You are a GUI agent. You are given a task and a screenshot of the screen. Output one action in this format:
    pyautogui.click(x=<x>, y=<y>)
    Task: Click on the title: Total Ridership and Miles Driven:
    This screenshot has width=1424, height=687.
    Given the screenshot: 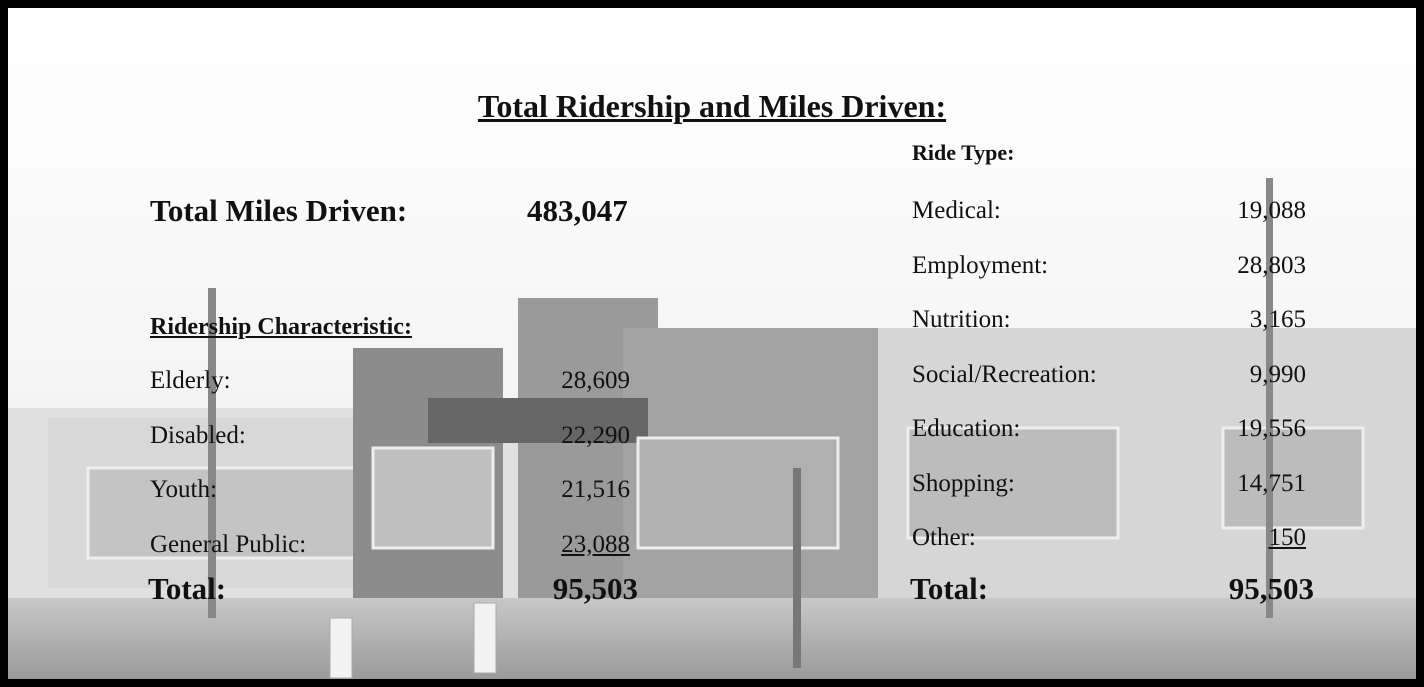 What is the action you would take?
    pyautogui.click(x=712, y=106)
    